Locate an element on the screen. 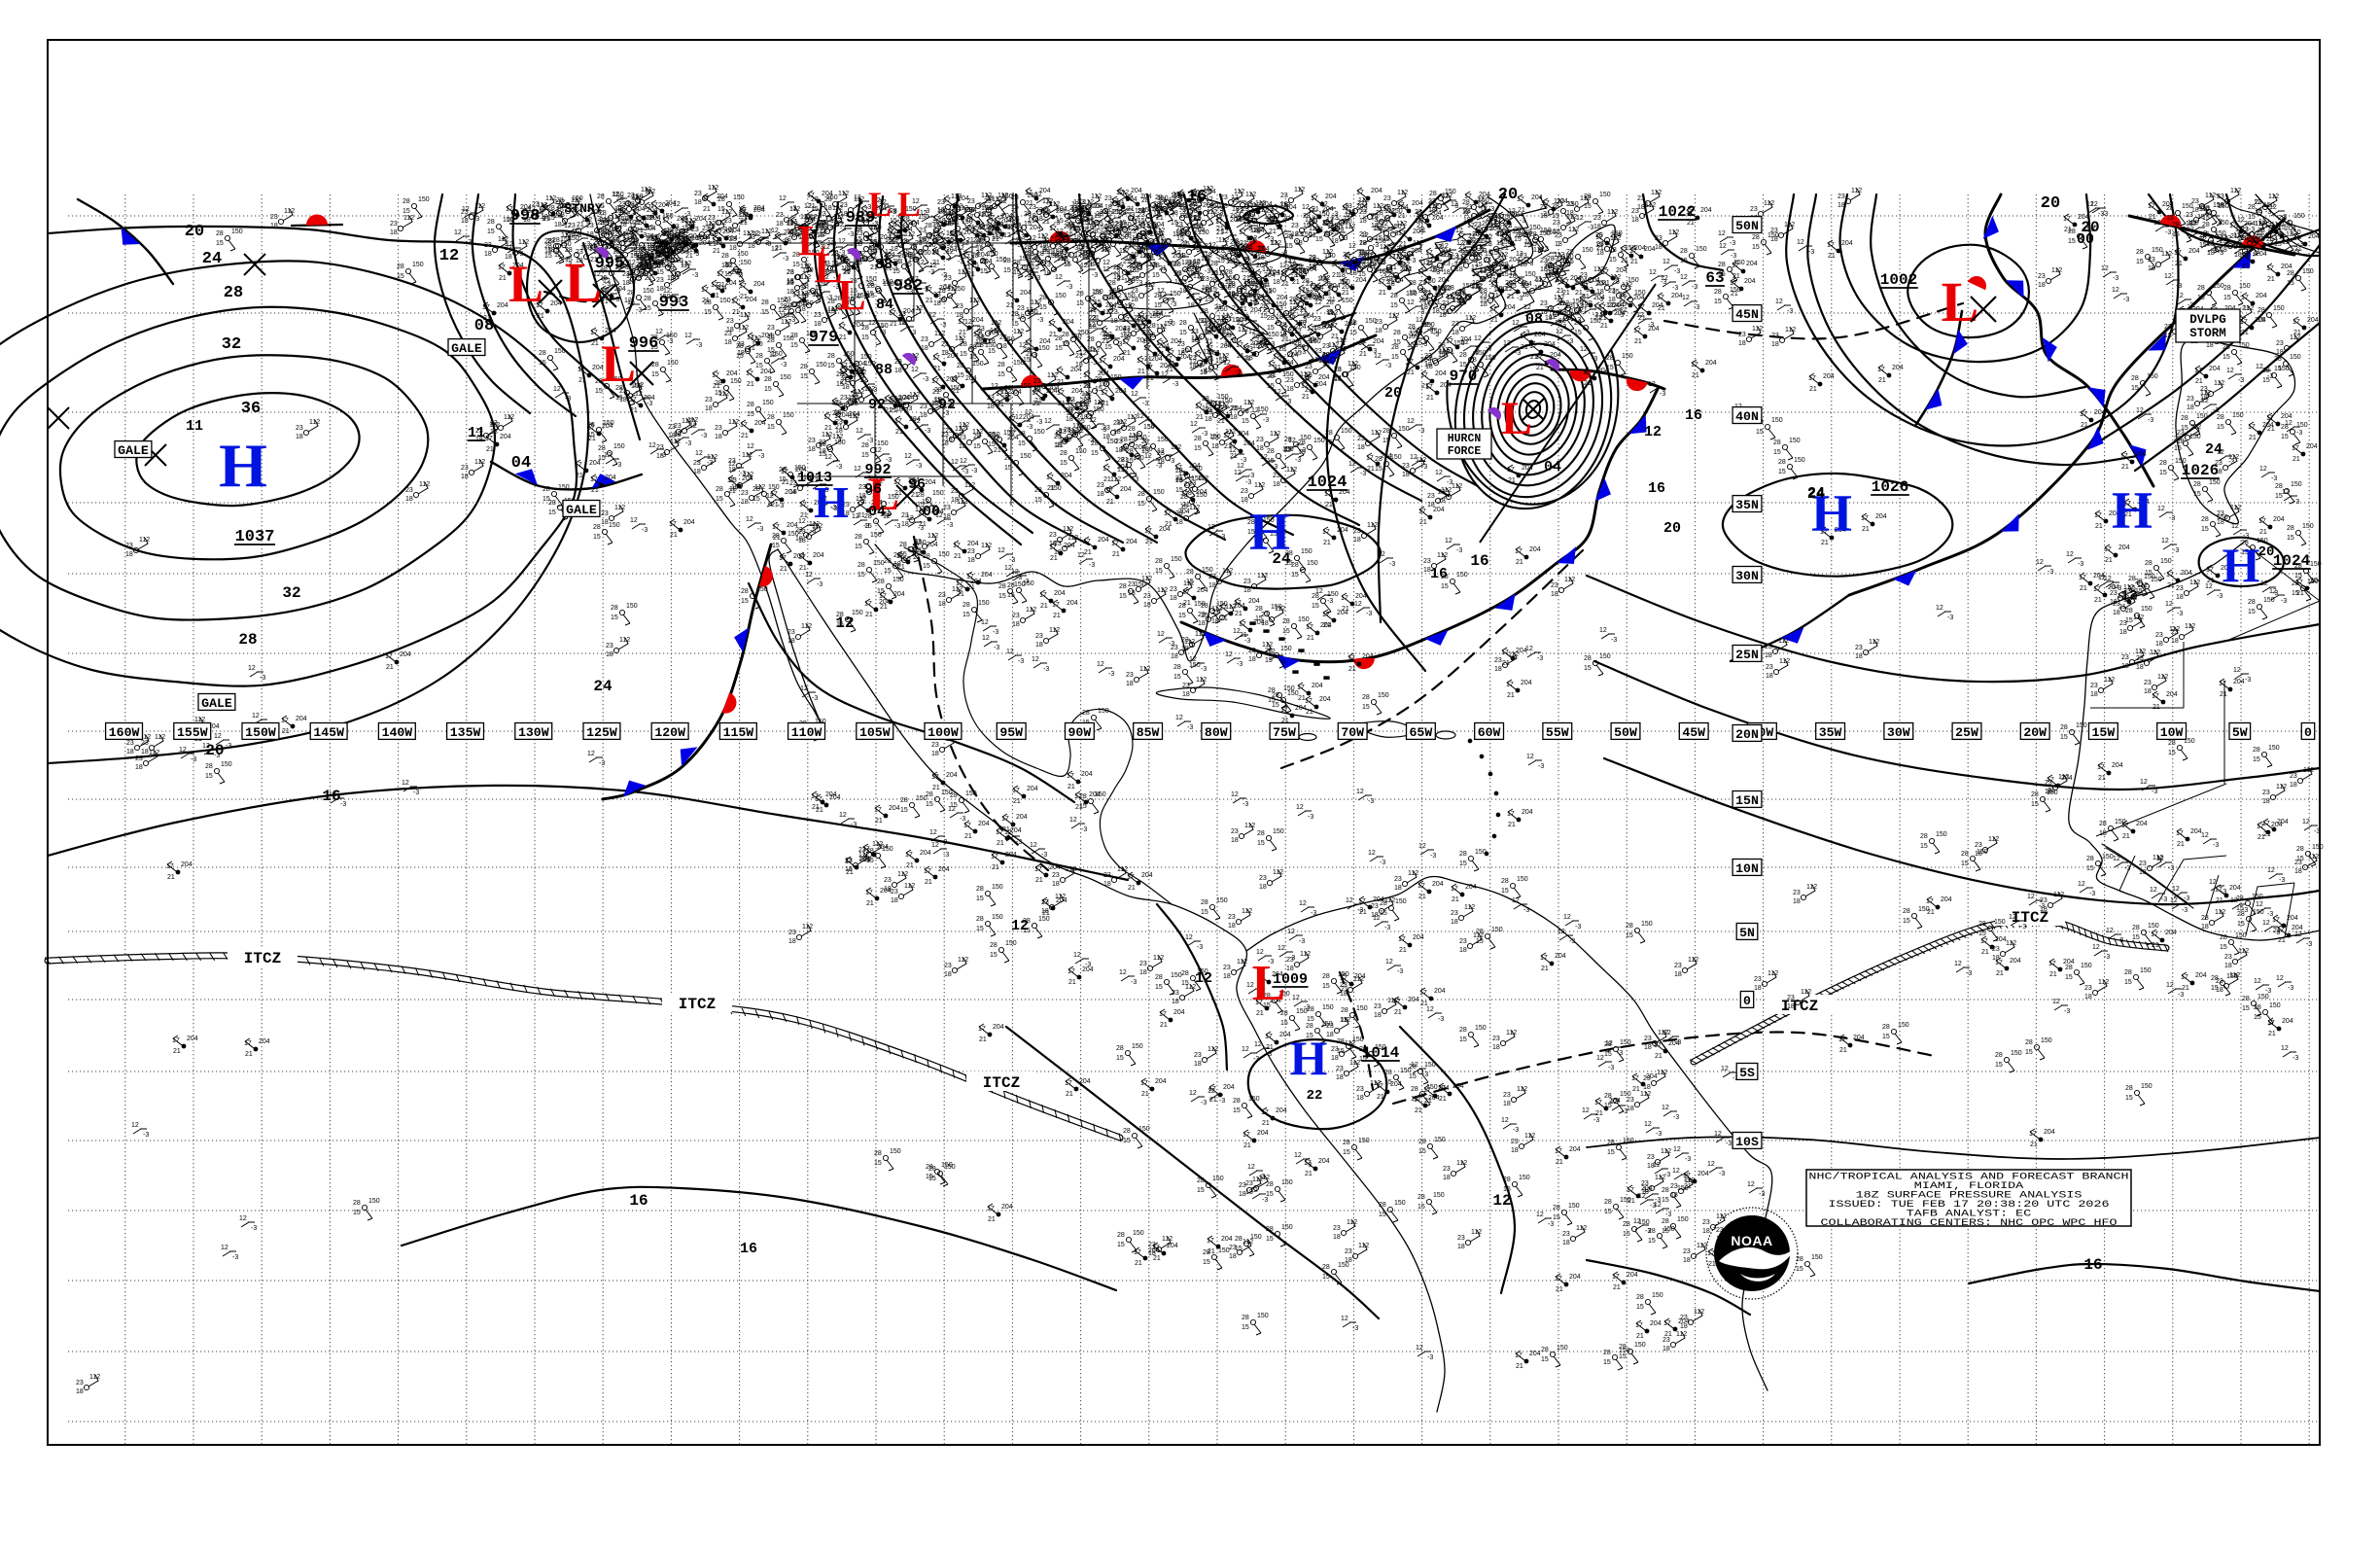  svg-text: 30W is located at coordinates (1898, 732).